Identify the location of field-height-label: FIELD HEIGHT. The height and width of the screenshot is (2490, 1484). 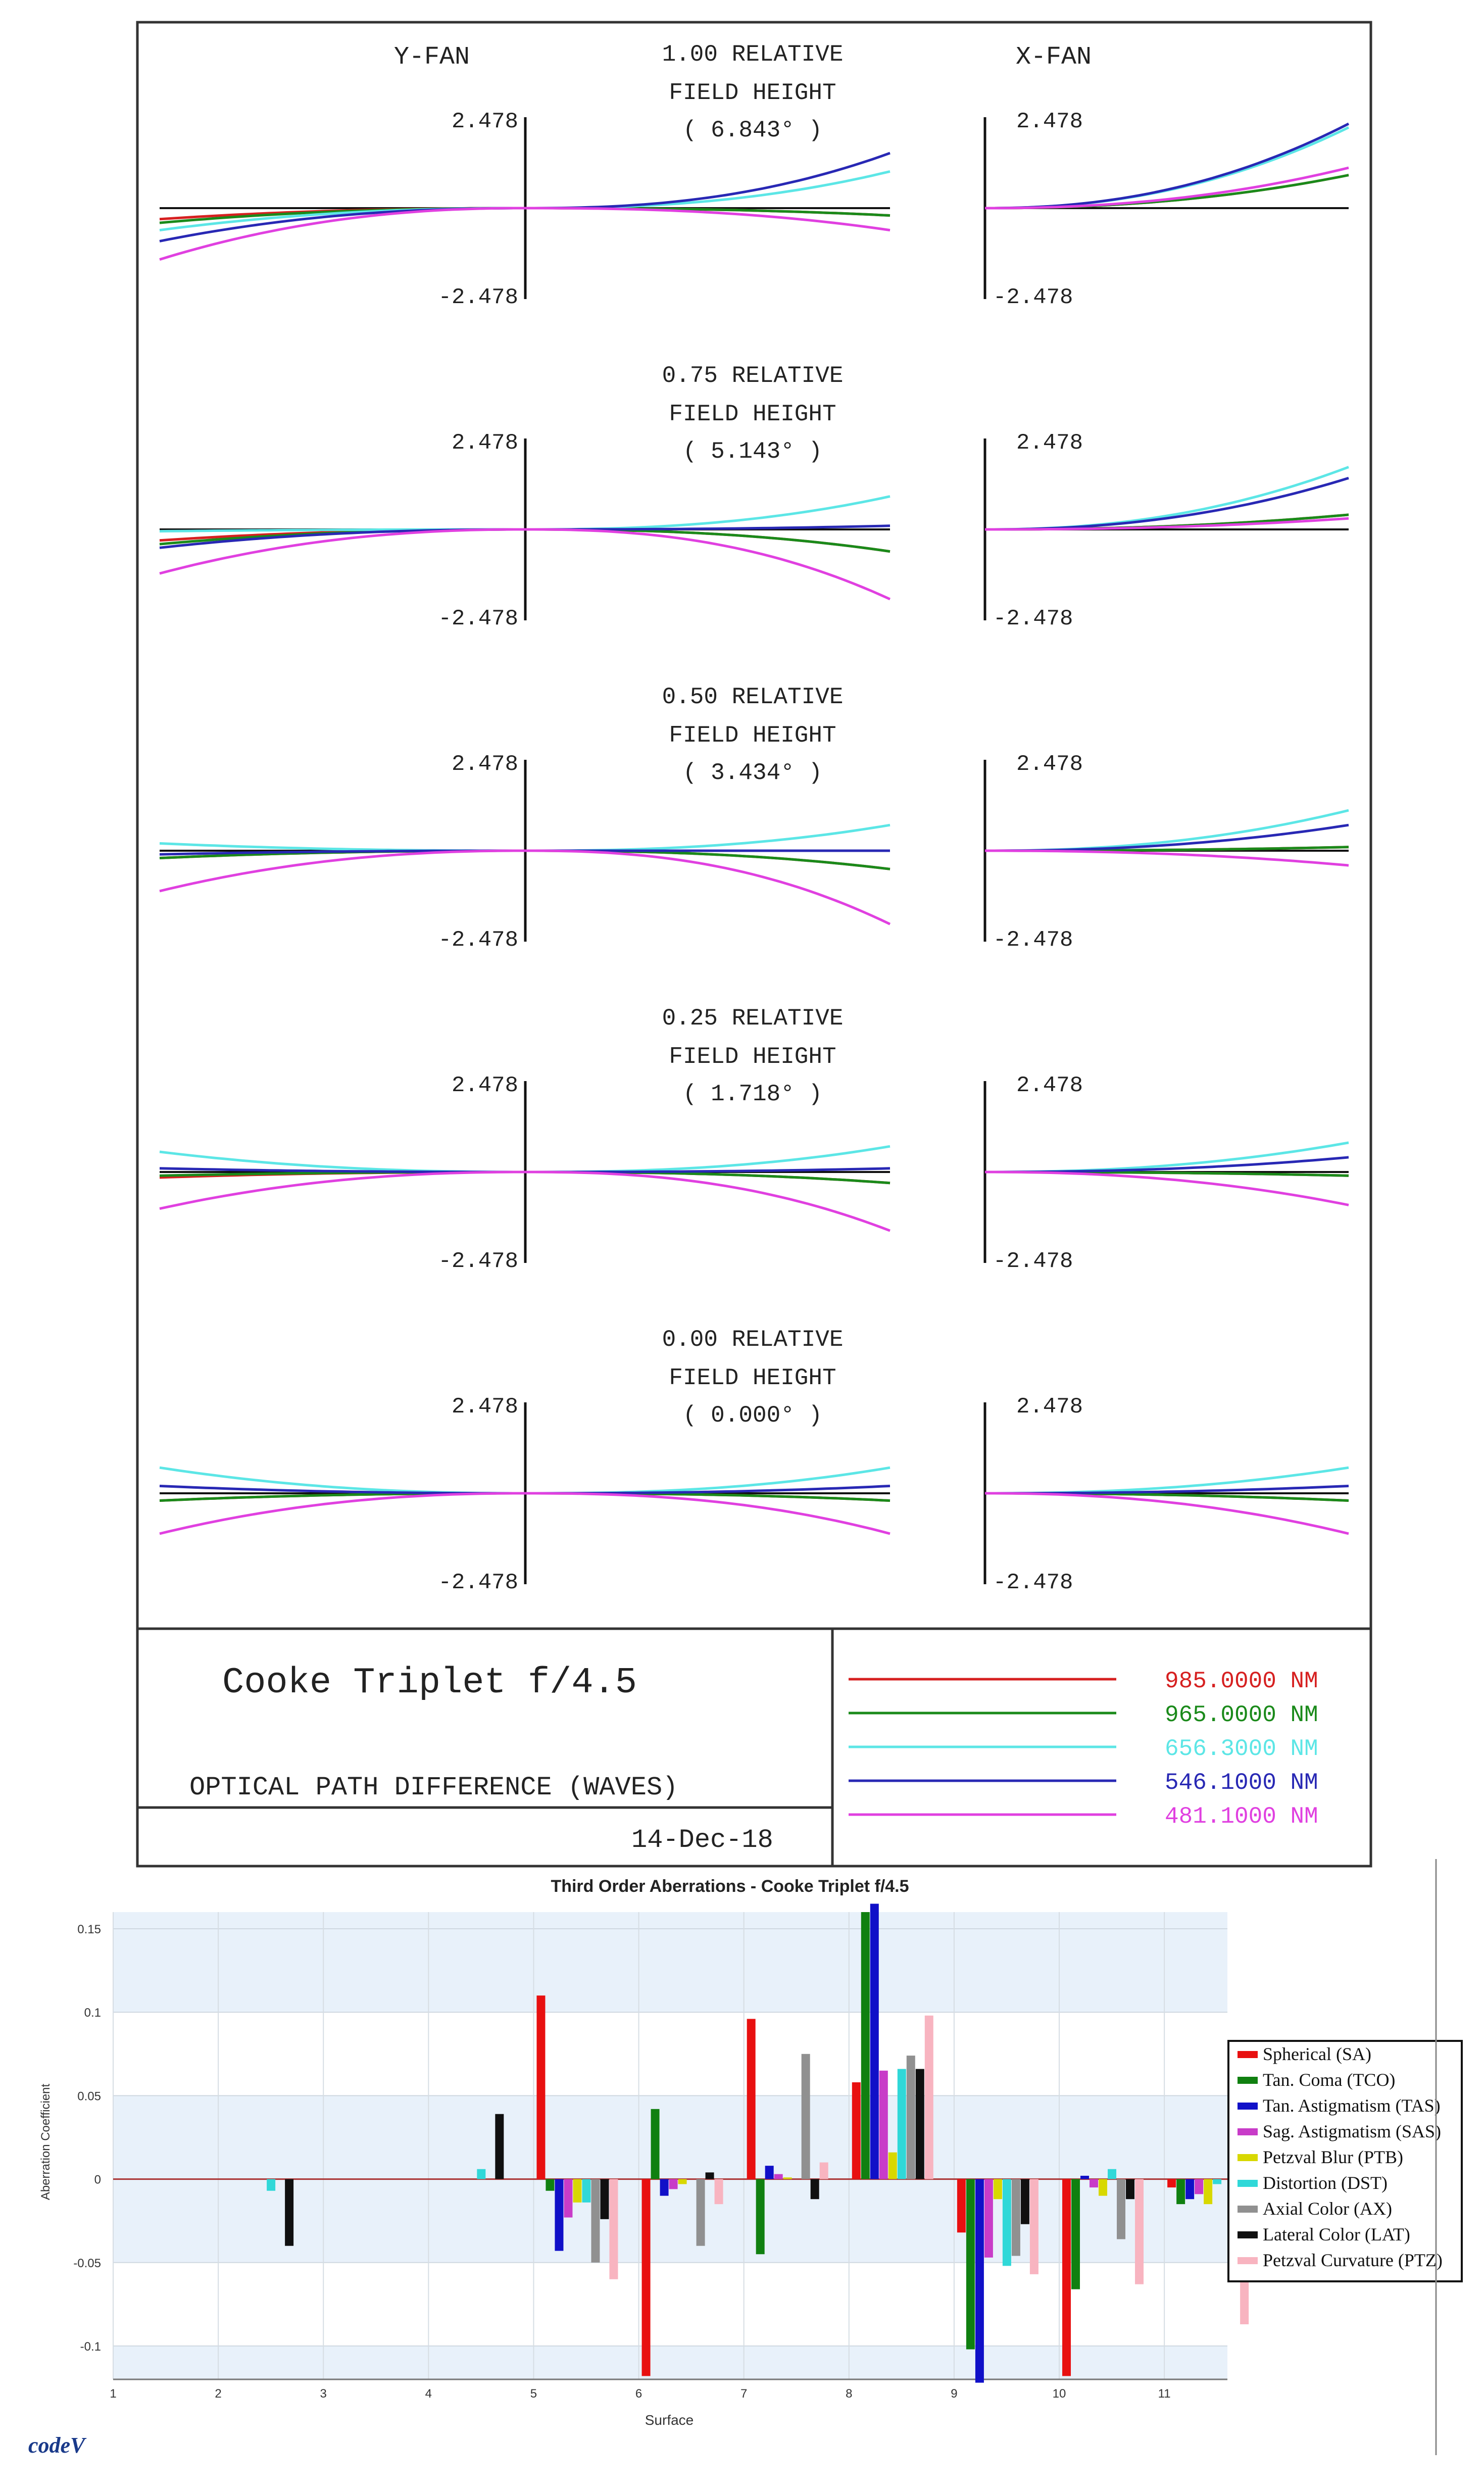
(753, 93).